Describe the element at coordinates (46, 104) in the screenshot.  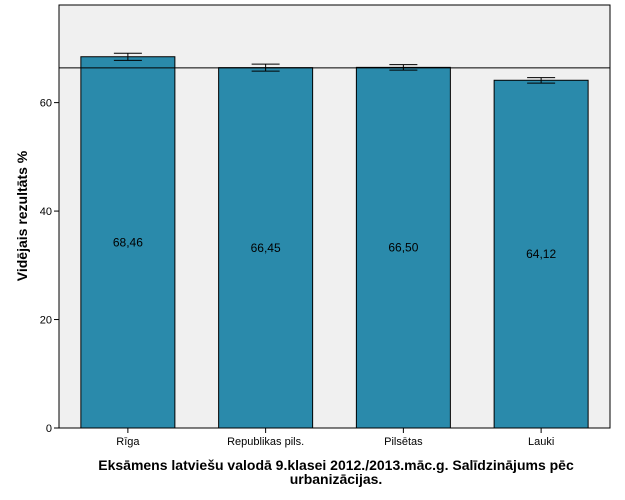
I see `y-tick-label: 60` at that location.